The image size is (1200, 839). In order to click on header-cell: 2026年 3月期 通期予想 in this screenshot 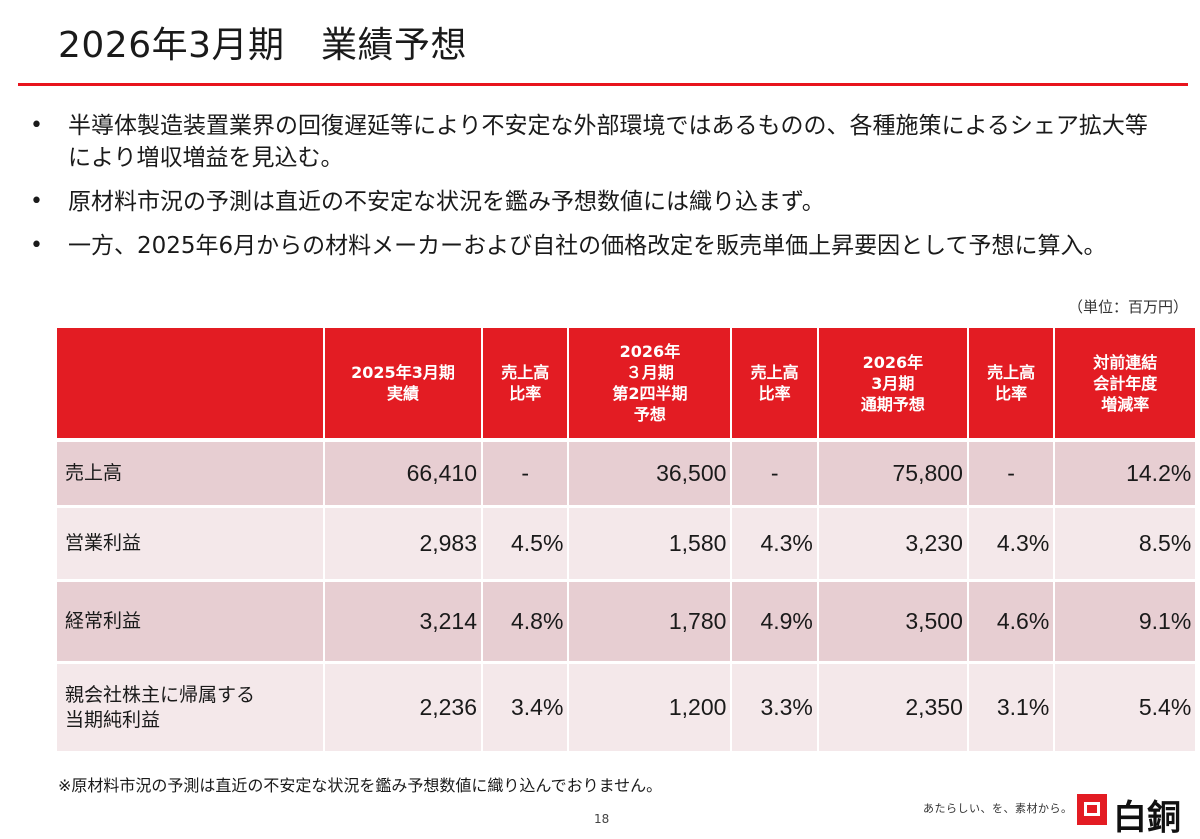, I will do `click(893, 385)`.